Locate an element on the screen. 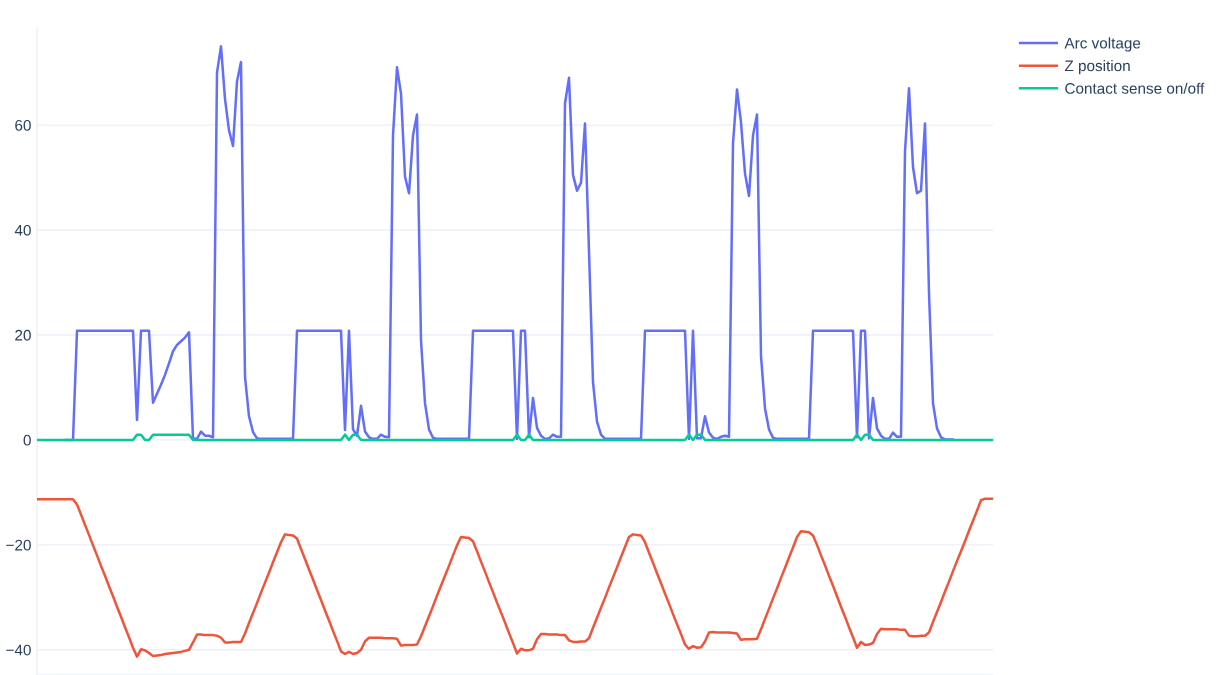  y-tick-label: −40 is located at coordinates (18, 650).